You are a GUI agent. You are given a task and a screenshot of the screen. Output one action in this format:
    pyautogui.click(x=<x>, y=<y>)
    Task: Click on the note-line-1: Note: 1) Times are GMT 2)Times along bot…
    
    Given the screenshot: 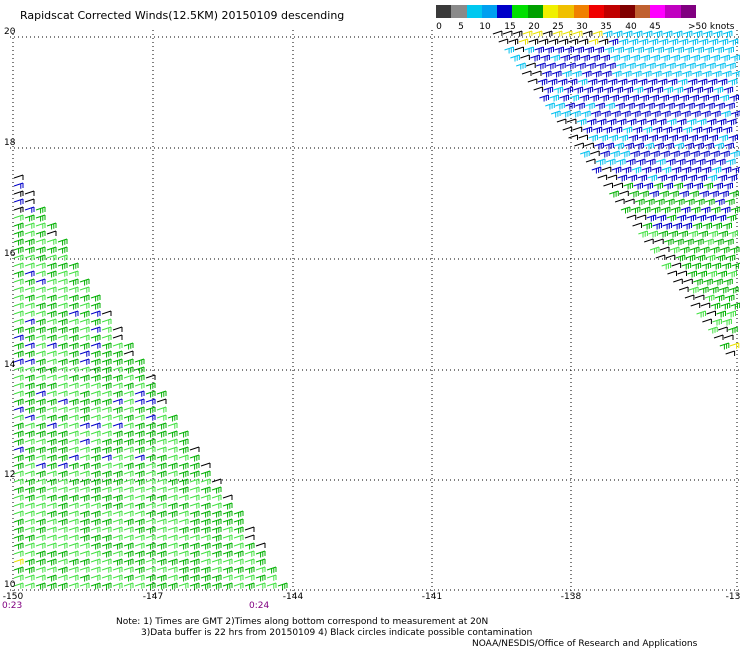 What is the action you would take?
    pyautogui.click(x=302, y=622)
    